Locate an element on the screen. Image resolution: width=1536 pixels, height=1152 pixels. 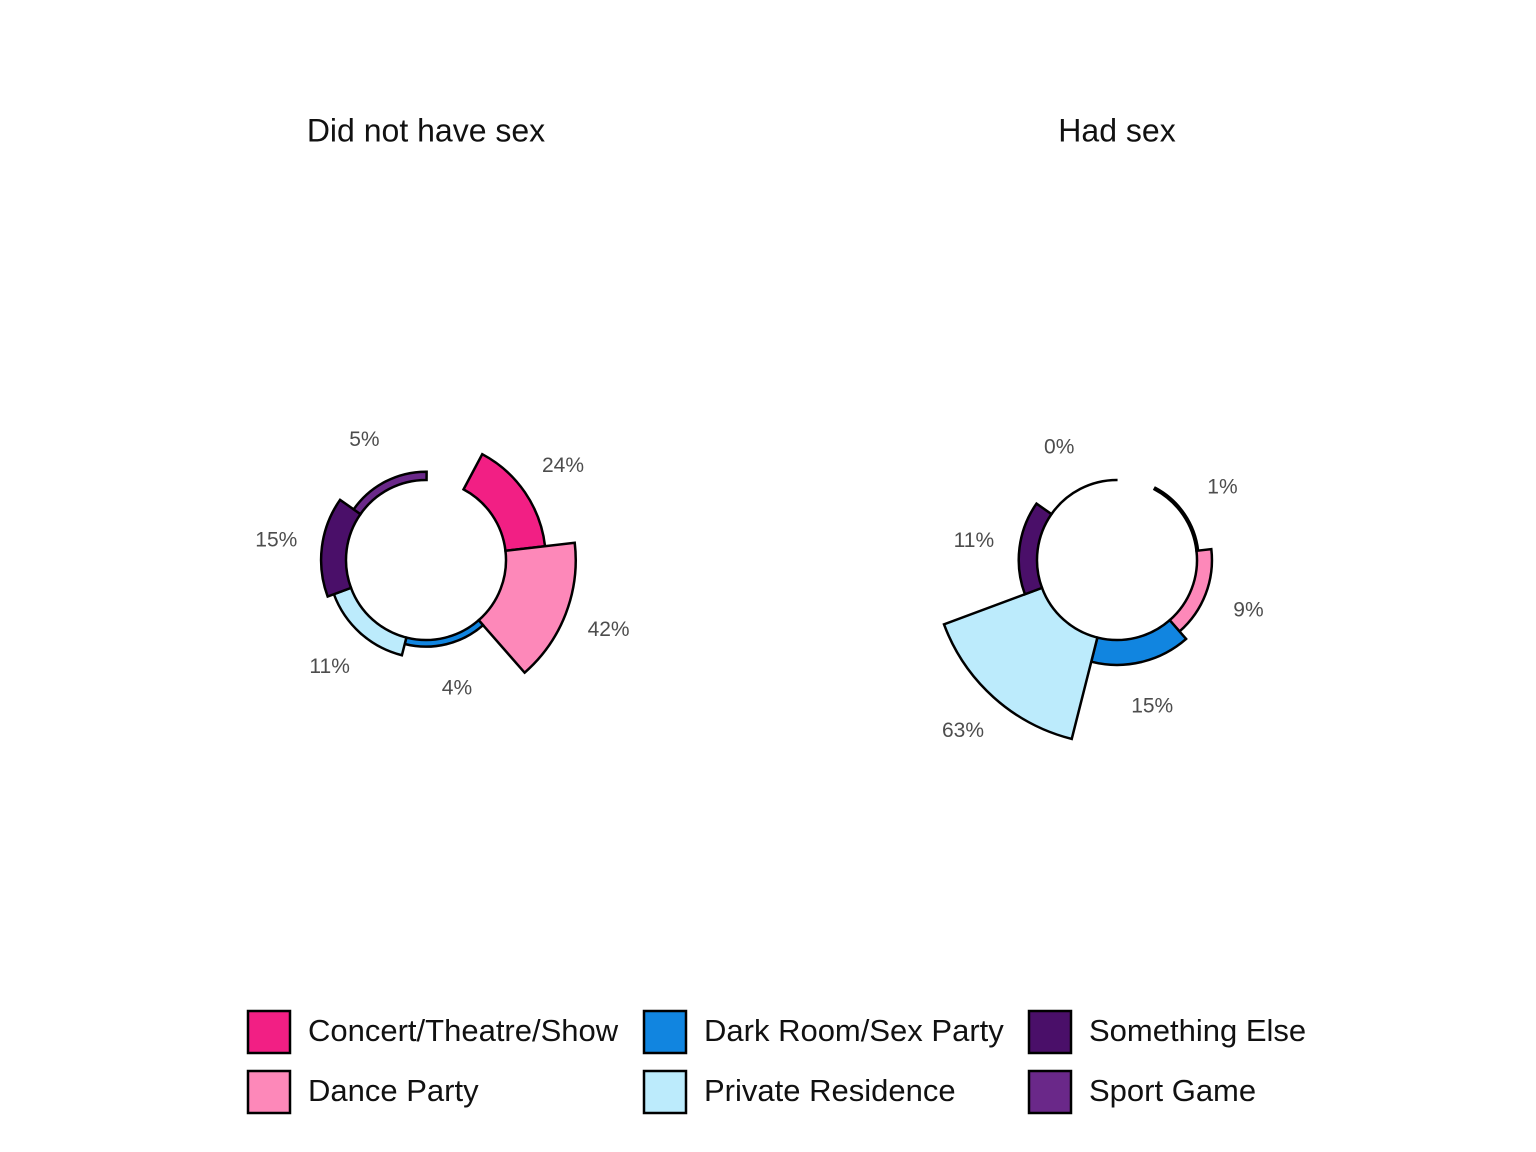
value-label: 24% is located at coordinates (563, 465).